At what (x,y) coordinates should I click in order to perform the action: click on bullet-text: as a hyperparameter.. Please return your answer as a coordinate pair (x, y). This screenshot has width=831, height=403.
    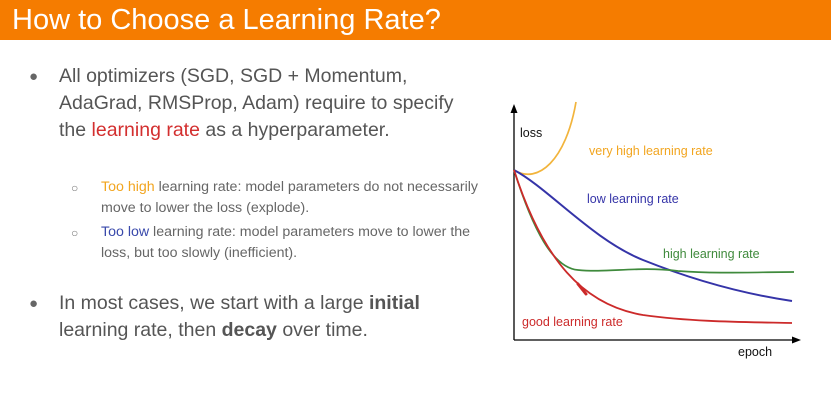
    Looking at the image, I should click on (294, 130).